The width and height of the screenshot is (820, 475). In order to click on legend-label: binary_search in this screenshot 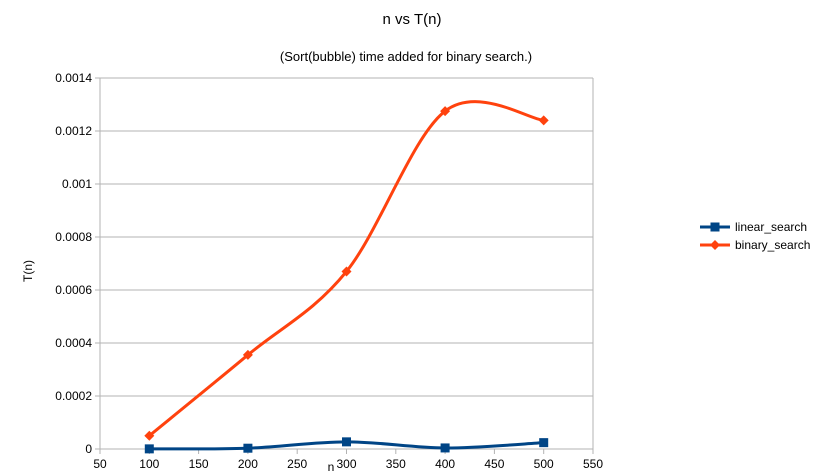, I will do `click(772, 245)`.